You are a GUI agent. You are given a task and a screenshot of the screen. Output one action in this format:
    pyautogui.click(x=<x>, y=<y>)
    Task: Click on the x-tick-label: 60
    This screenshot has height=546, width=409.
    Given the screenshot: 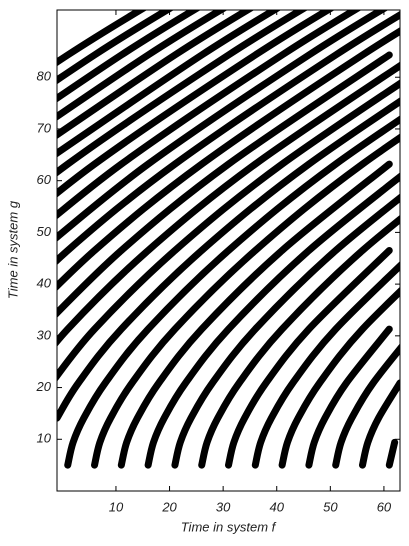 What is the action you would take?
    pyautogui.click(x=384, y=506)
    